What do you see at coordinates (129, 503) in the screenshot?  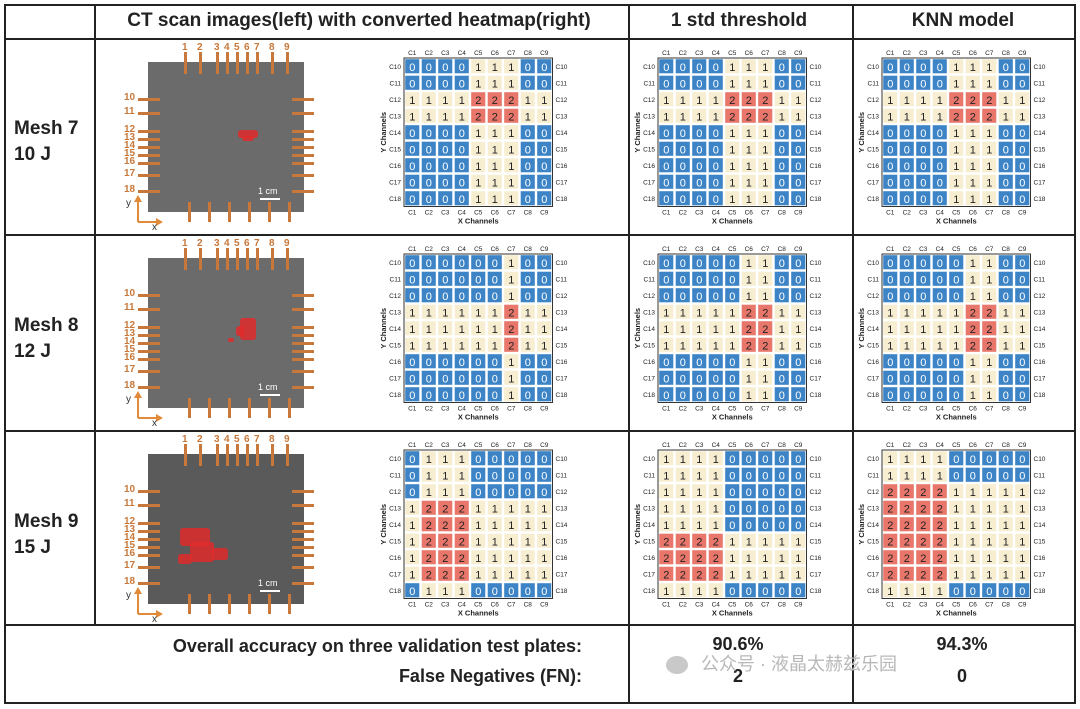 I see `pin-number: 11` at bounding box center [129, 503].